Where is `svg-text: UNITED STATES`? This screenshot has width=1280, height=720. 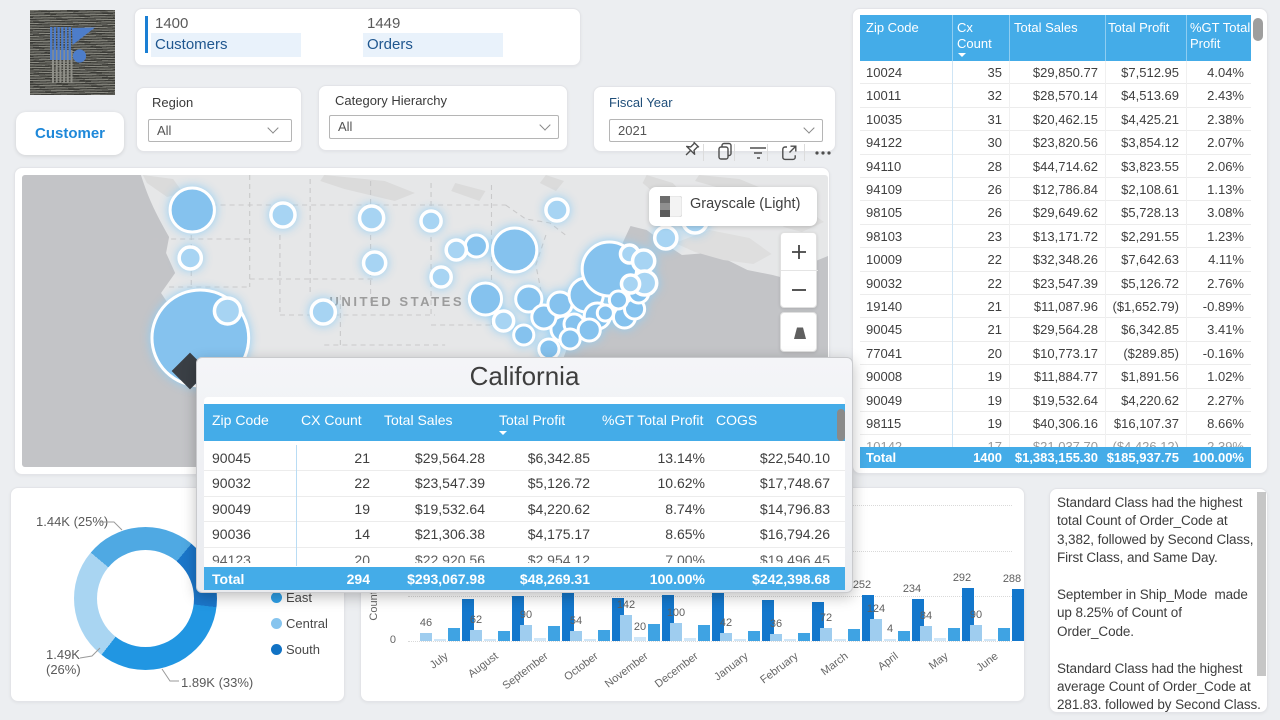 svg-text: UNITED STATES is located at coordinates (396, 301).